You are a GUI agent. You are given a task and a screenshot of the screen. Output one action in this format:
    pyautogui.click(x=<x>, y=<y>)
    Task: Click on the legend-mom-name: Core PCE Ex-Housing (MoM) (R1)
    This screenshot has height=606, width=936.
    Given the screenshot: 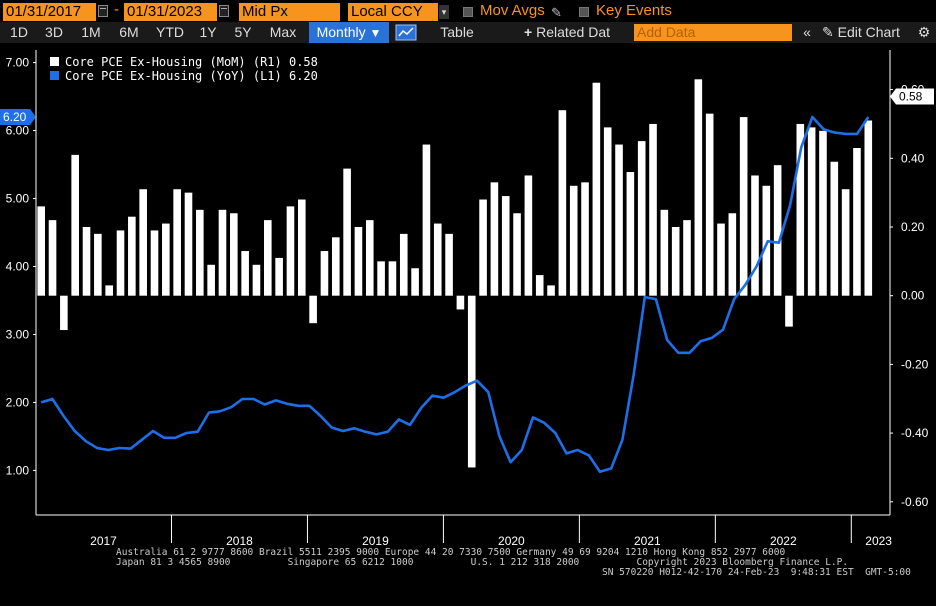 What is the action you would take?
    pyautogui.click(x=173, y=62)
    